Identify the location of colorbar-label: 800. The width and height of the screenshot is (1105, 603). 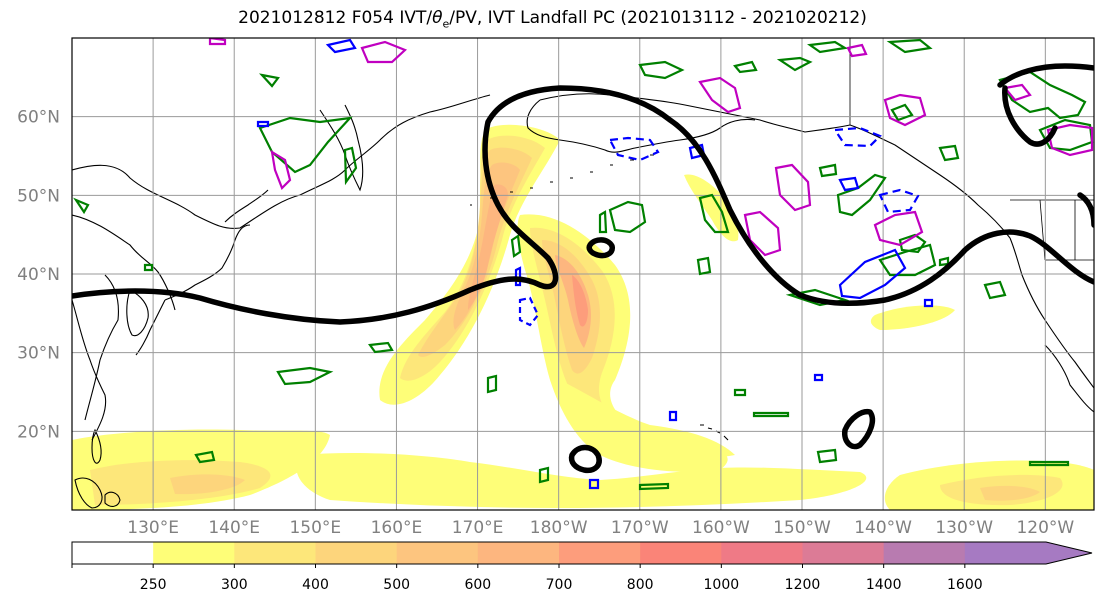
(640, 585).